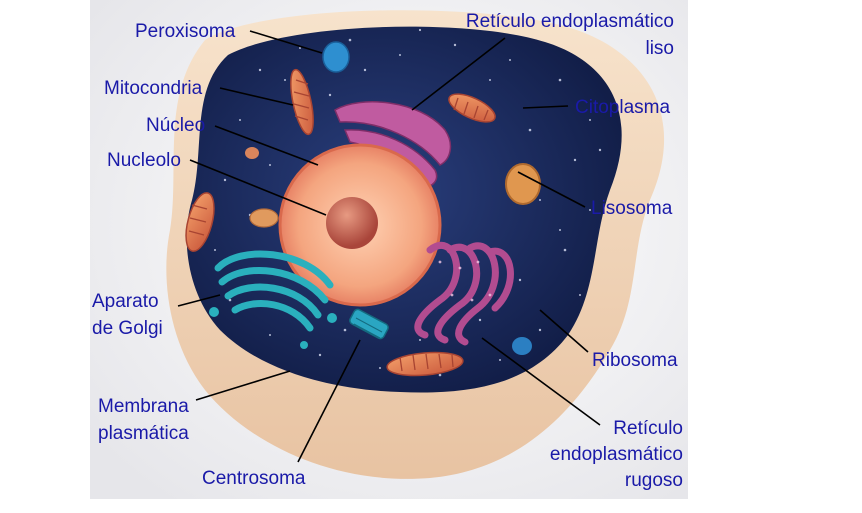  I want to click on mitochondrion-top-right, so click(472, 108).